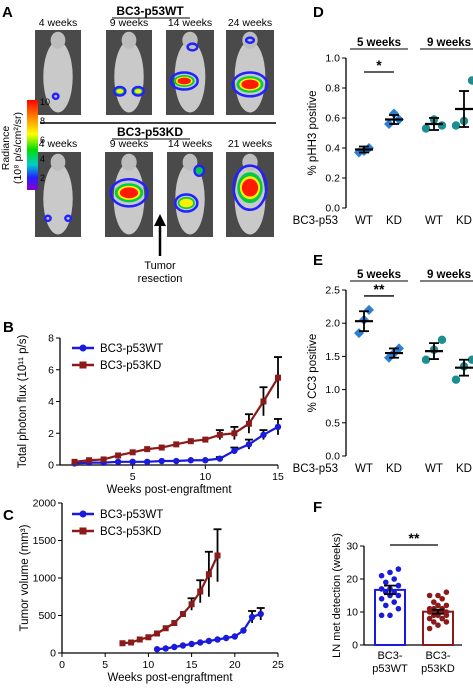 The image size is (473, 688). What do you see at coordinates (332, 209) in the screenshot?
I see `d-ytick-label-0: 0.0` at bounding box center [332, 209].